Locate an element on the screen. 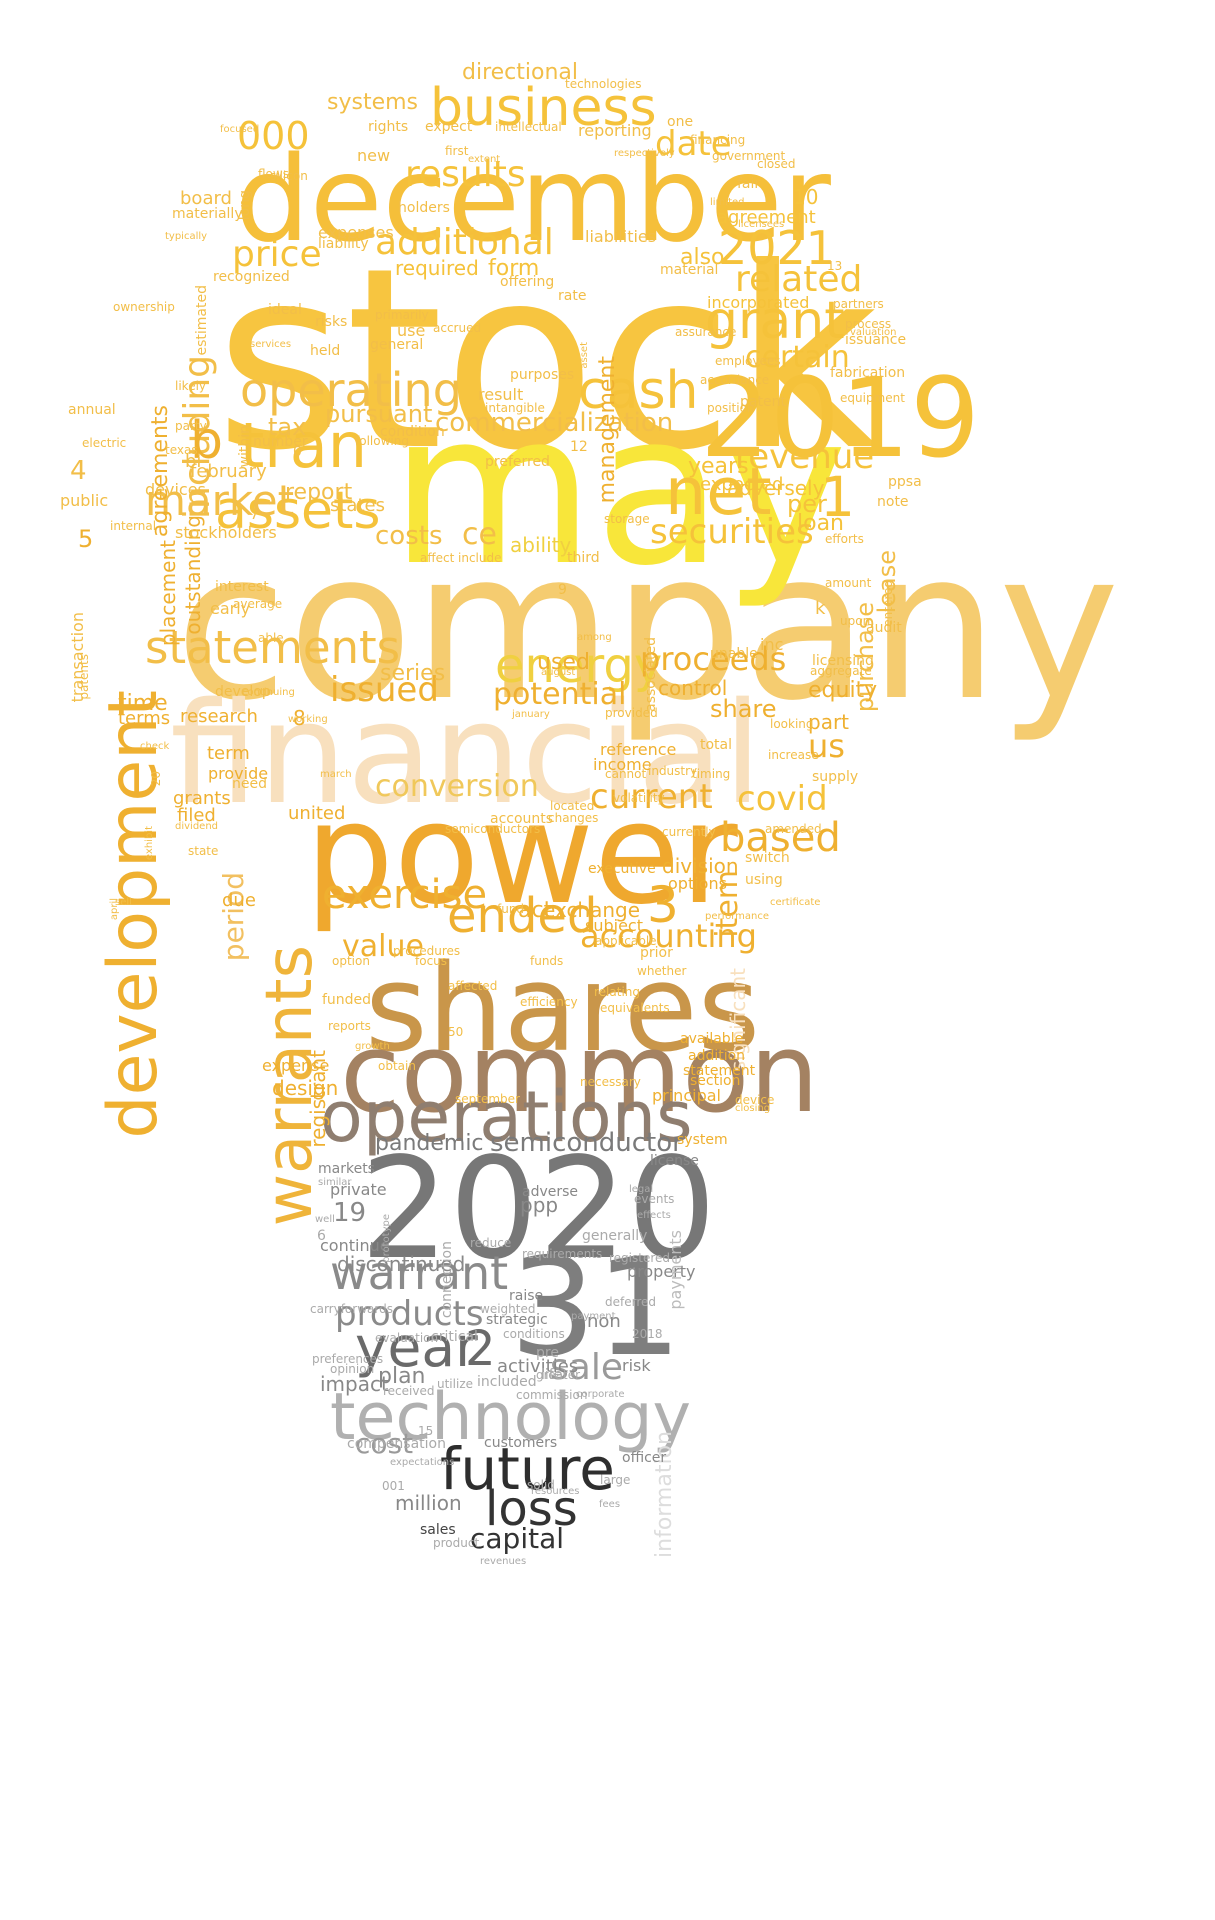  word-business: business is located at coordinates (543, 108).